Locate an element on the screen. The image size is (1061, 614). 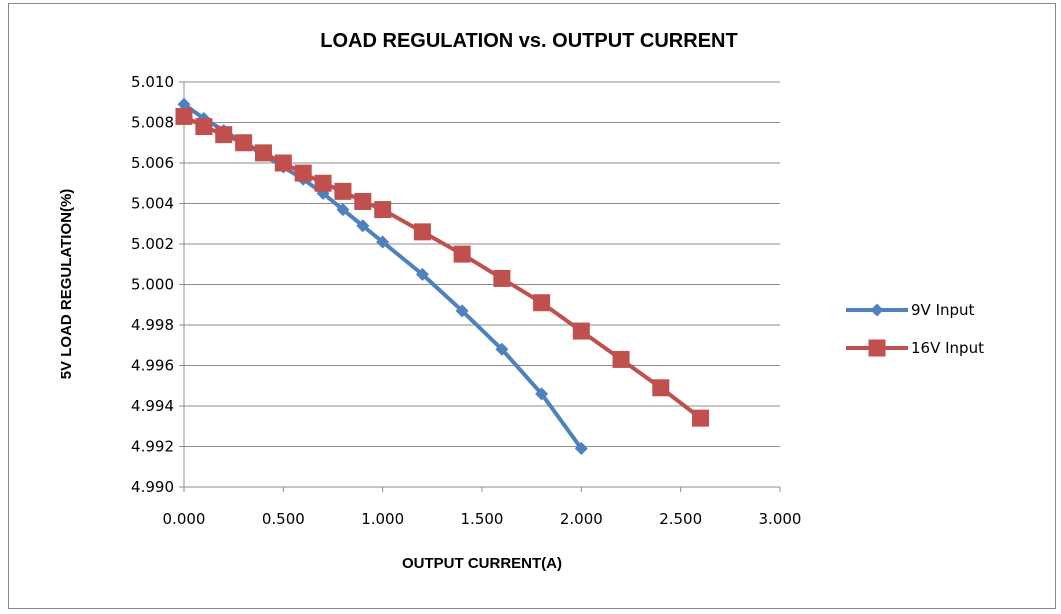
y-tick-label: 4.994 is located at coordinates (152, 406).